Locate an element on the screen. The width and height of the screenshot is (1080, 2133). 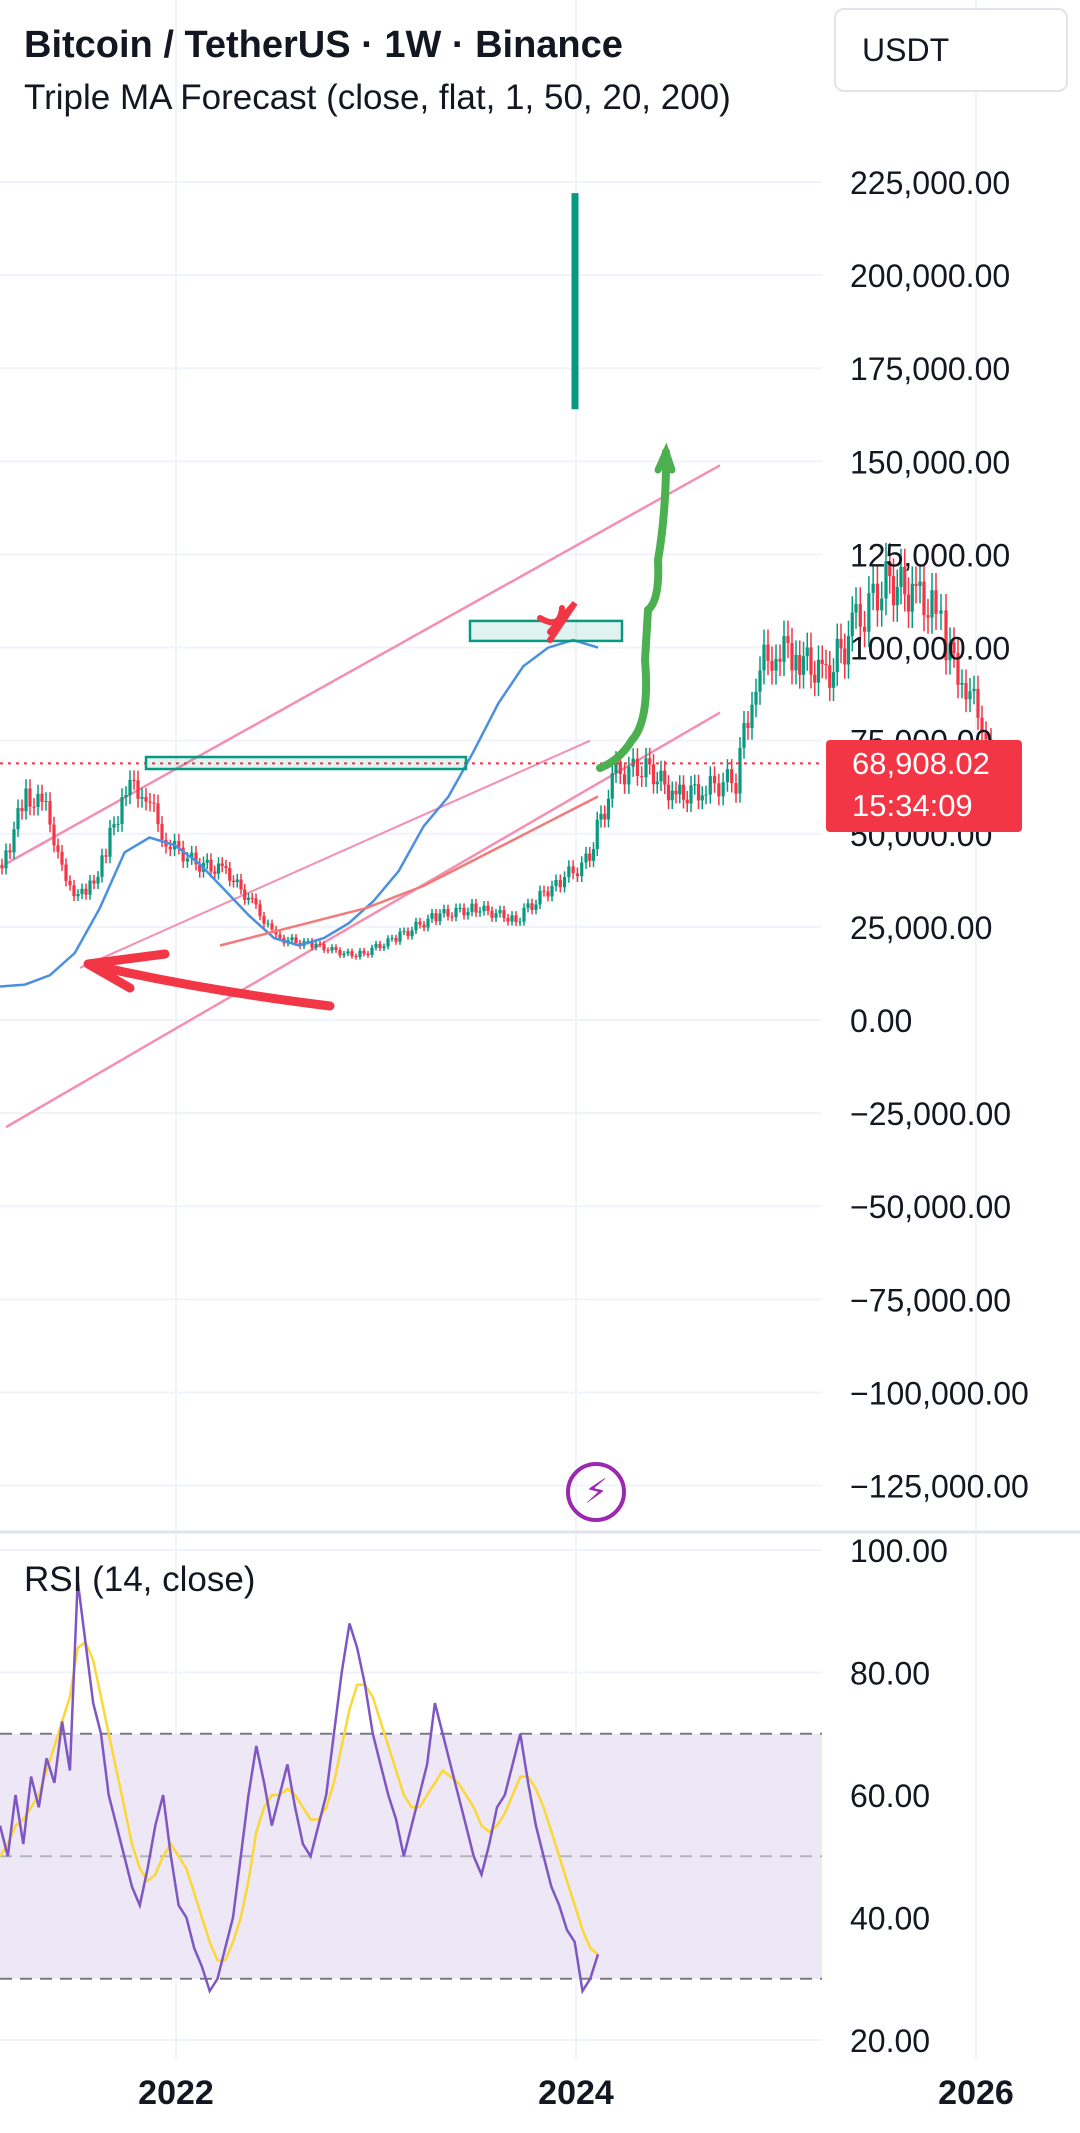
rsi-axis-label: 20.00 is located at coordinates (890, 2041).